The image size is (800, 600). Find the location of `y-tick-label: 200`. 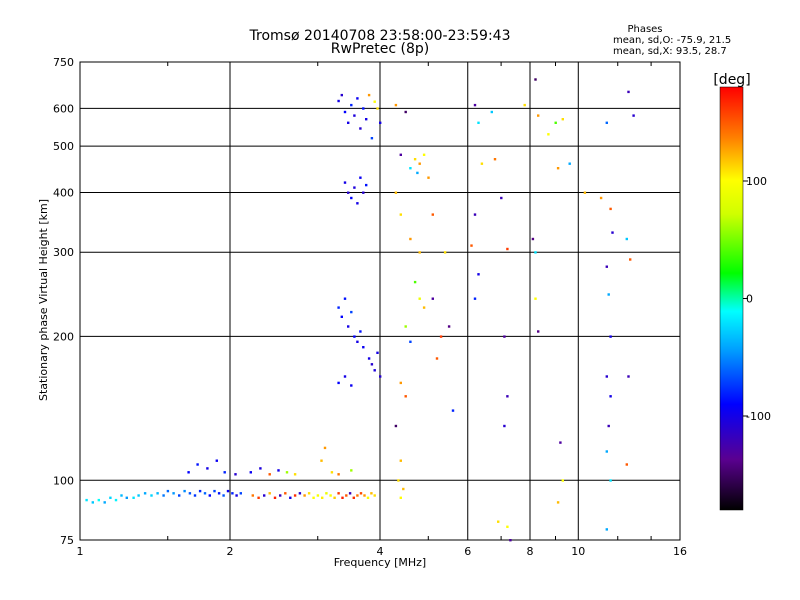

y-tick-label: 200 is located at coordinates (63, 336).